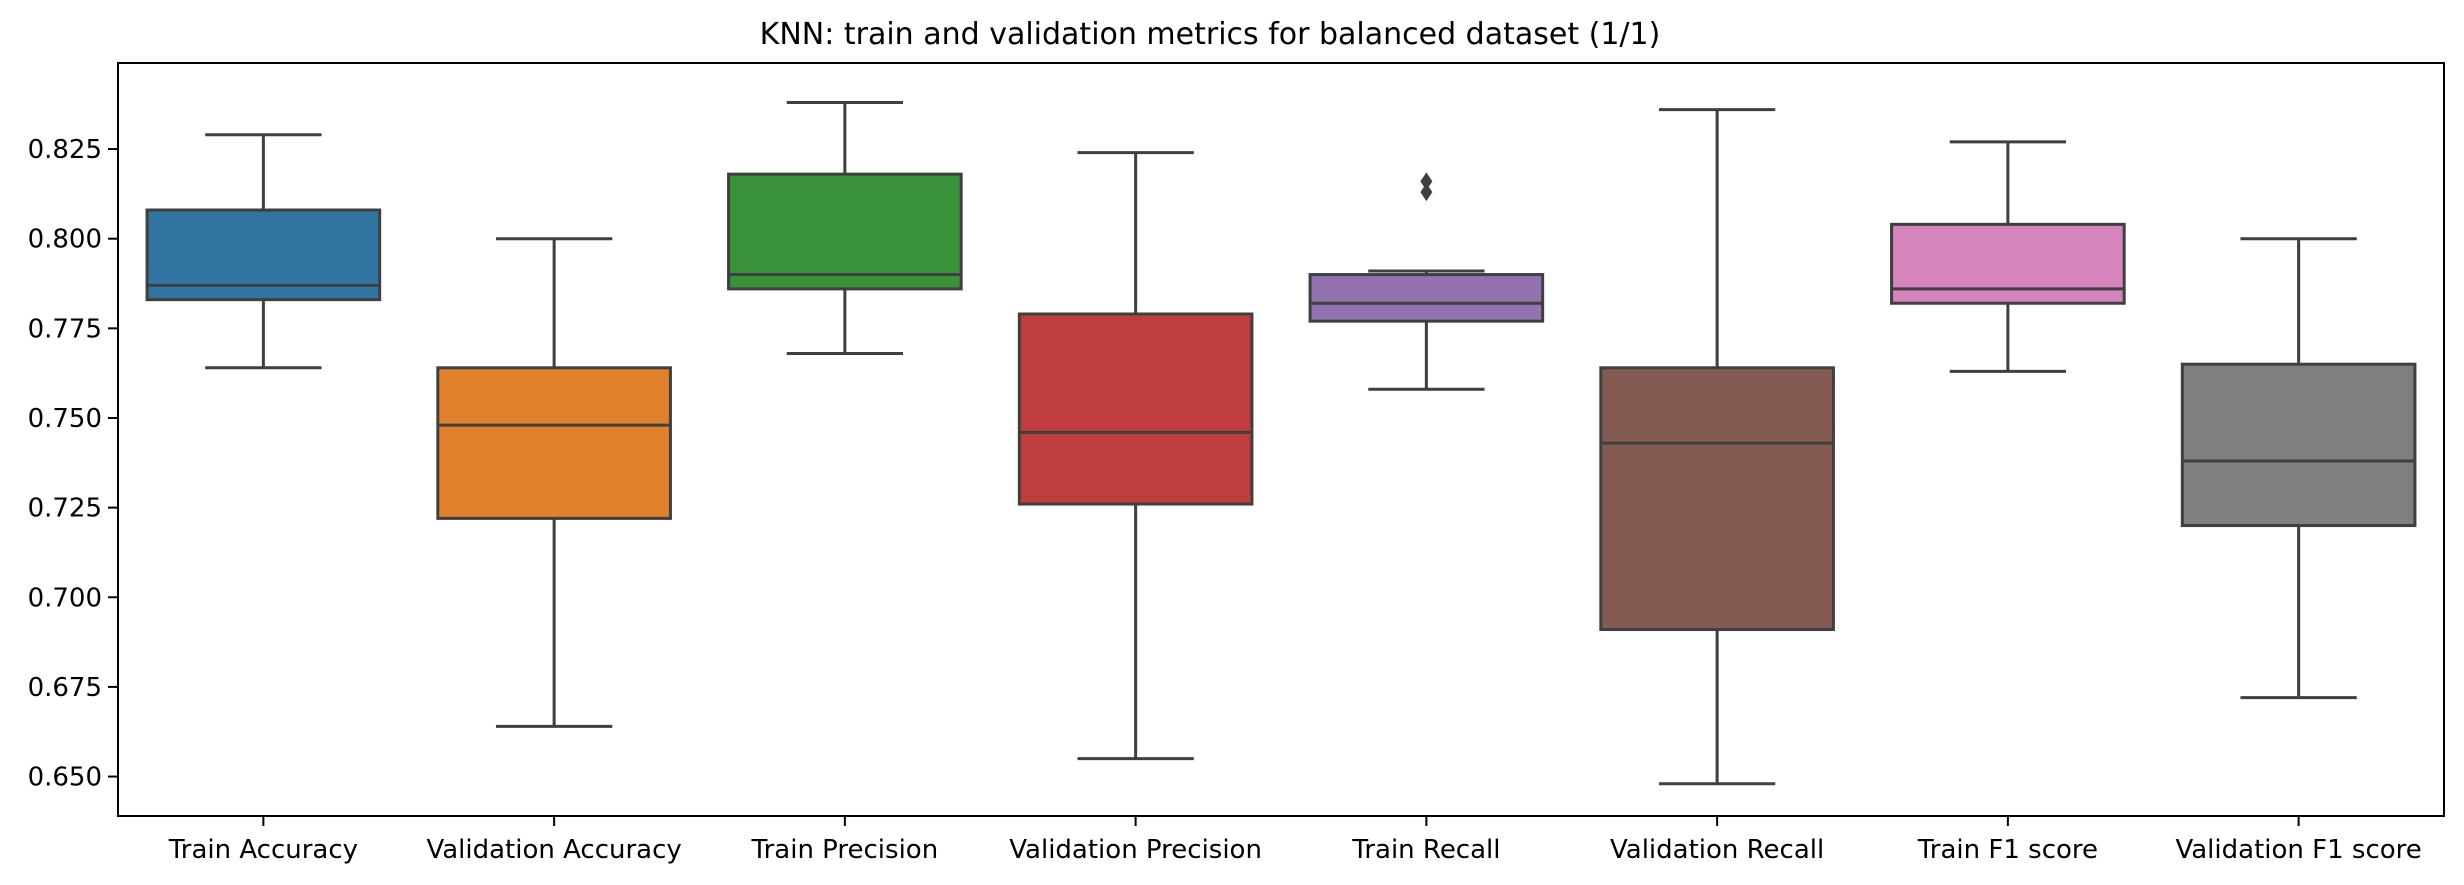 This screenshot has height=885, width=2464. Describe the element at coordinates (845, 850) in the screenshot. I see `x-tick-label: Train Precision` at that location.